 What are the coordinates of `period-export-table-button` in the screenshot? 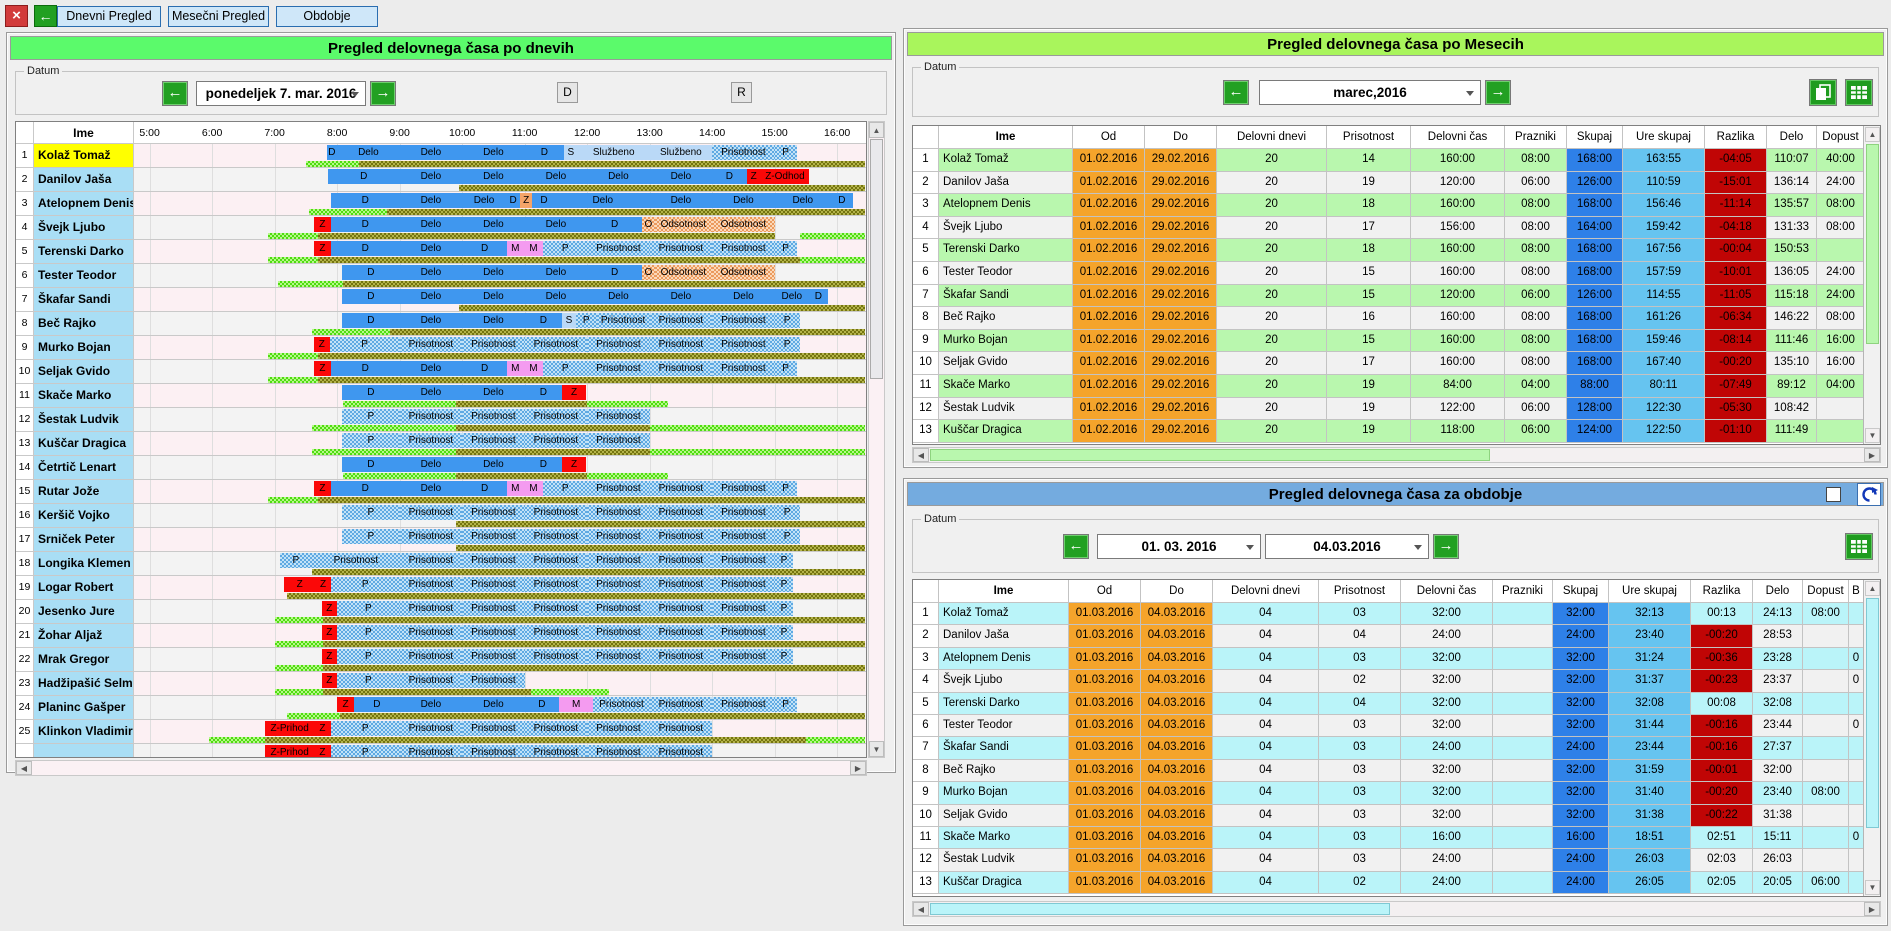 It's located at (1859, 546).